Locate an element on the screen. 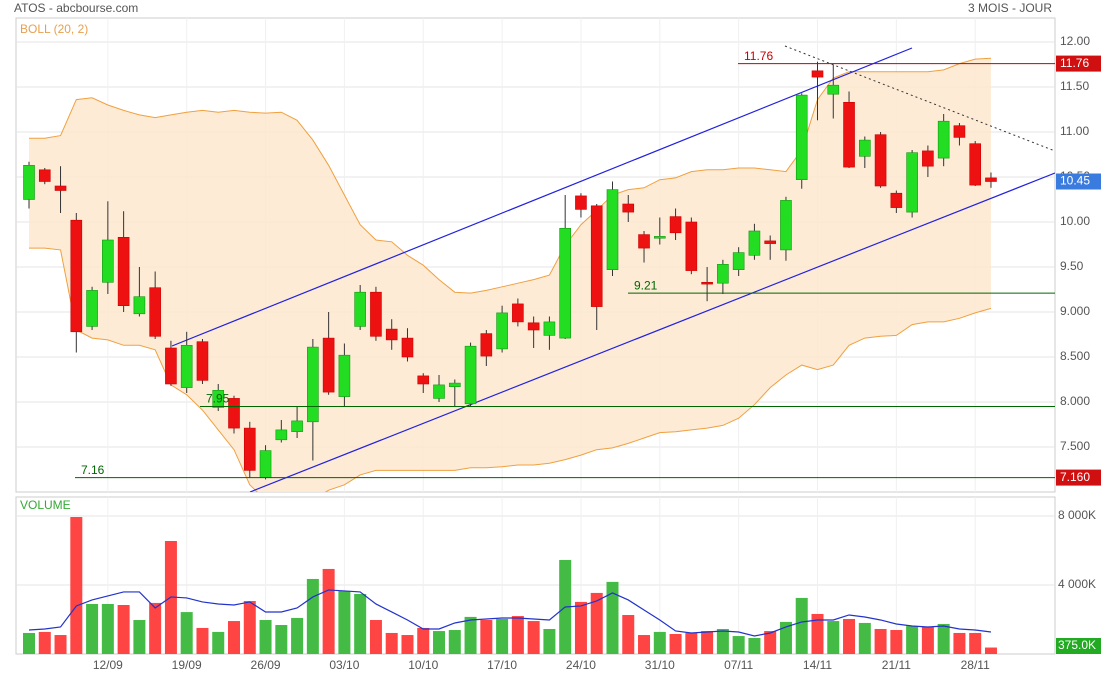 The width and height of the screenshot is (1102, 677). x-tick-label: 07/11 is located at coordinates (738, 665).